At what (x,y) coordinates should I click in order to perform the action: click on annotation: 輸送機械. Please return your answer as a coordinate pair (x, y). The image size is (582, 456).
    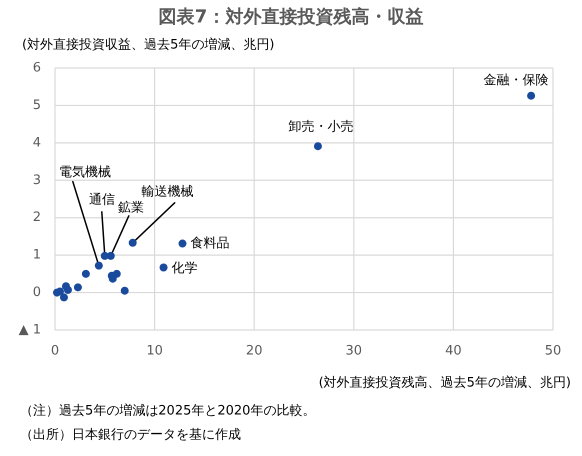
    Looking at the image, I should click on (168, 192).